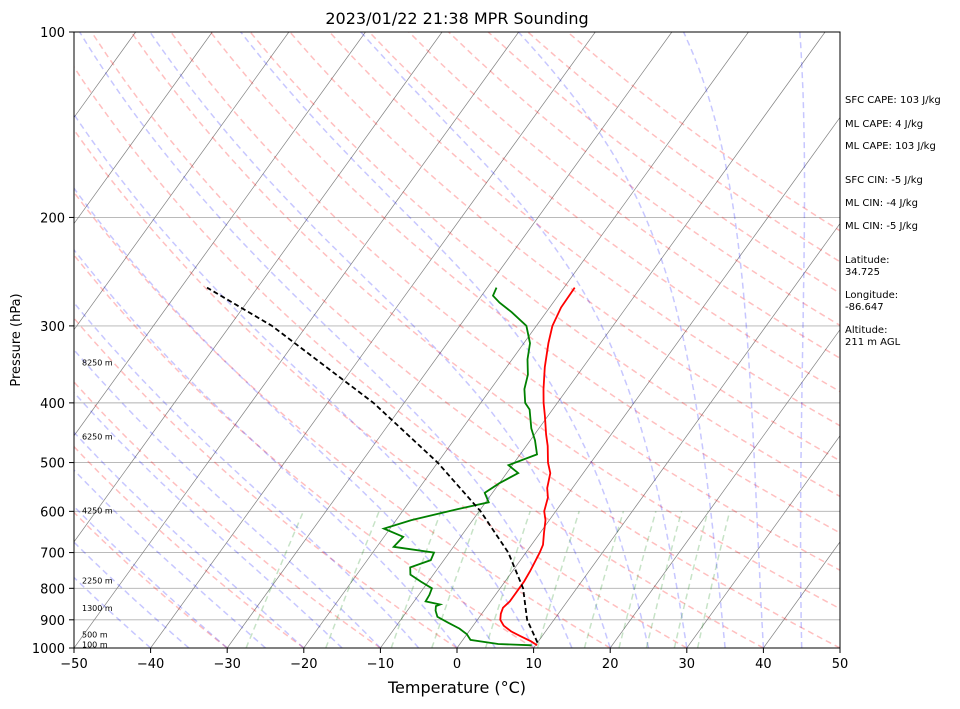  What do you see at coordinates (456, 18) in the screenshot?
I see `chart-title: 2023/01/22 21:38 MPR Sounding` at bounding box center [456, 18].